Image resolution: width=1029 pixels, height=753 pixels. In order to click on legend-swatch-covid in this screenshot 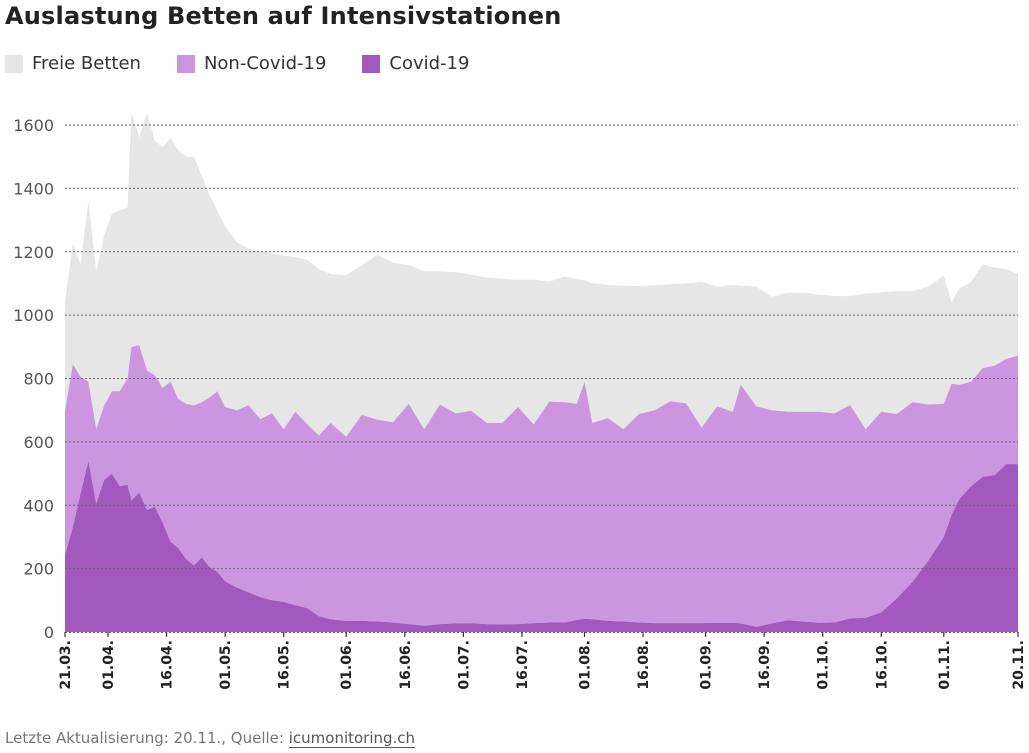, I will do `click(371, 63)`.